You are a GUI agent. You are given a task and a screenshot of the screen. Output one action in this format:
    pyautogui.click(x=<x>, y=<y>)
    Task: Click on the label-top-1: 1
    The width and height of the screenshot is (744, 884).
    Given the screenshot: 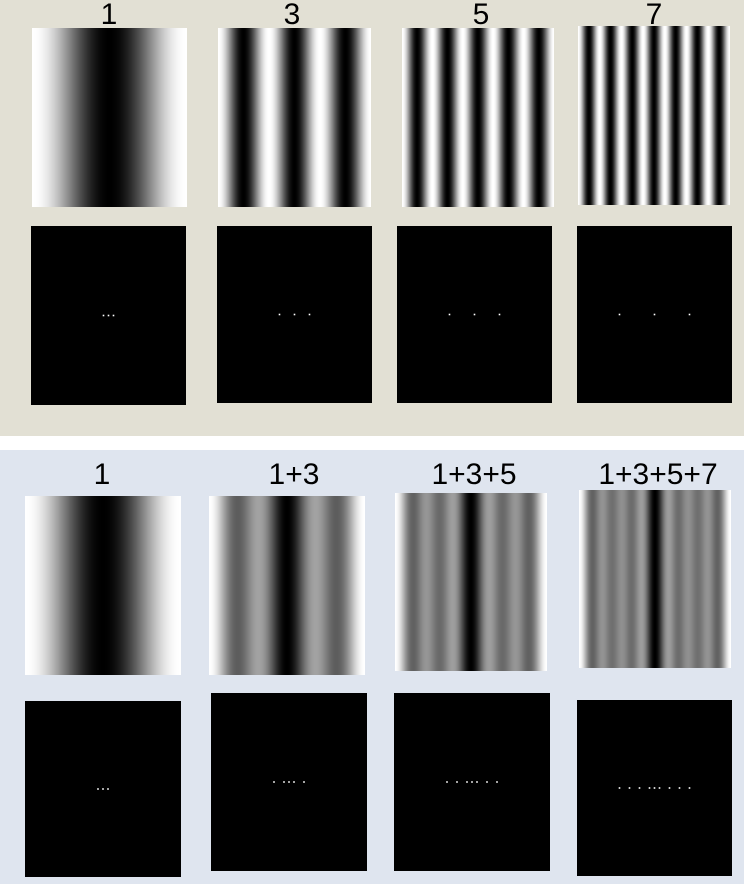 What is the action you would take?
    pyautogui.click(x=109, y=15)
    